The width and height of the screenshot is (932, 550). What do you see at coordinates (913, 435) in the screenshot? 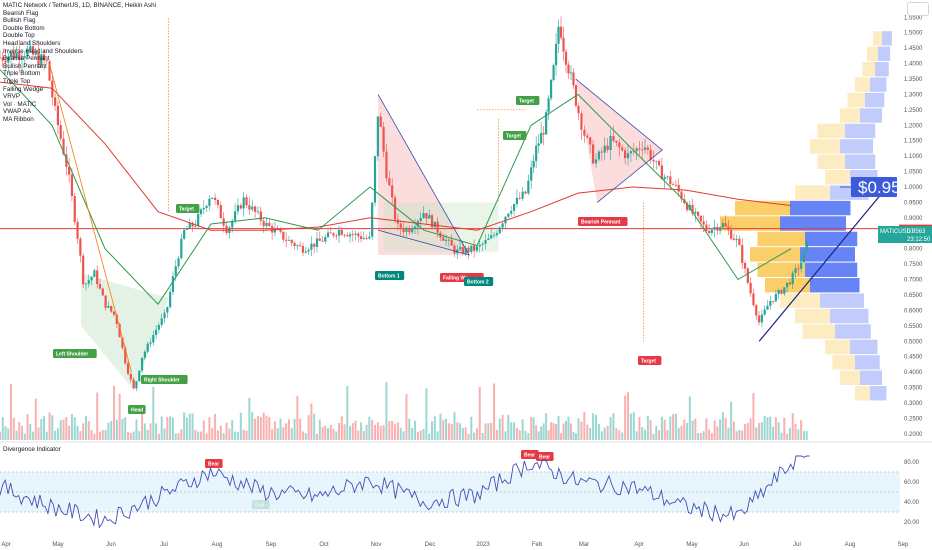
I see `price-tick-label: 0.2000` at bounding box center [913, 435].